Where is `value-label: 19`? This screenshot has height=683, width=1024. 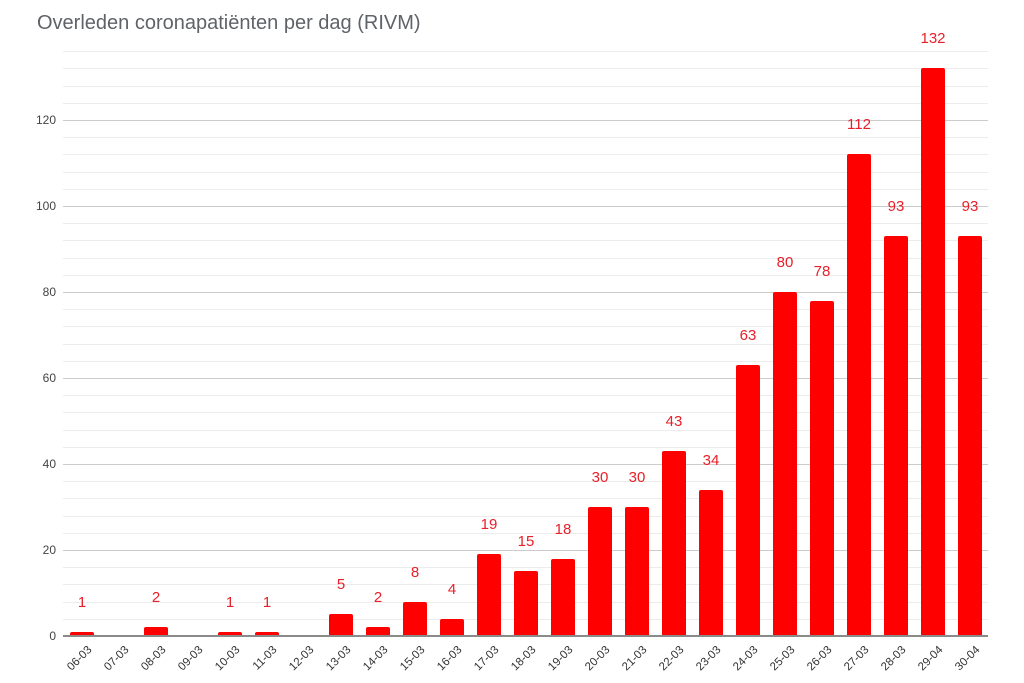
value-label: 19 is located at coordinates (489, 524).